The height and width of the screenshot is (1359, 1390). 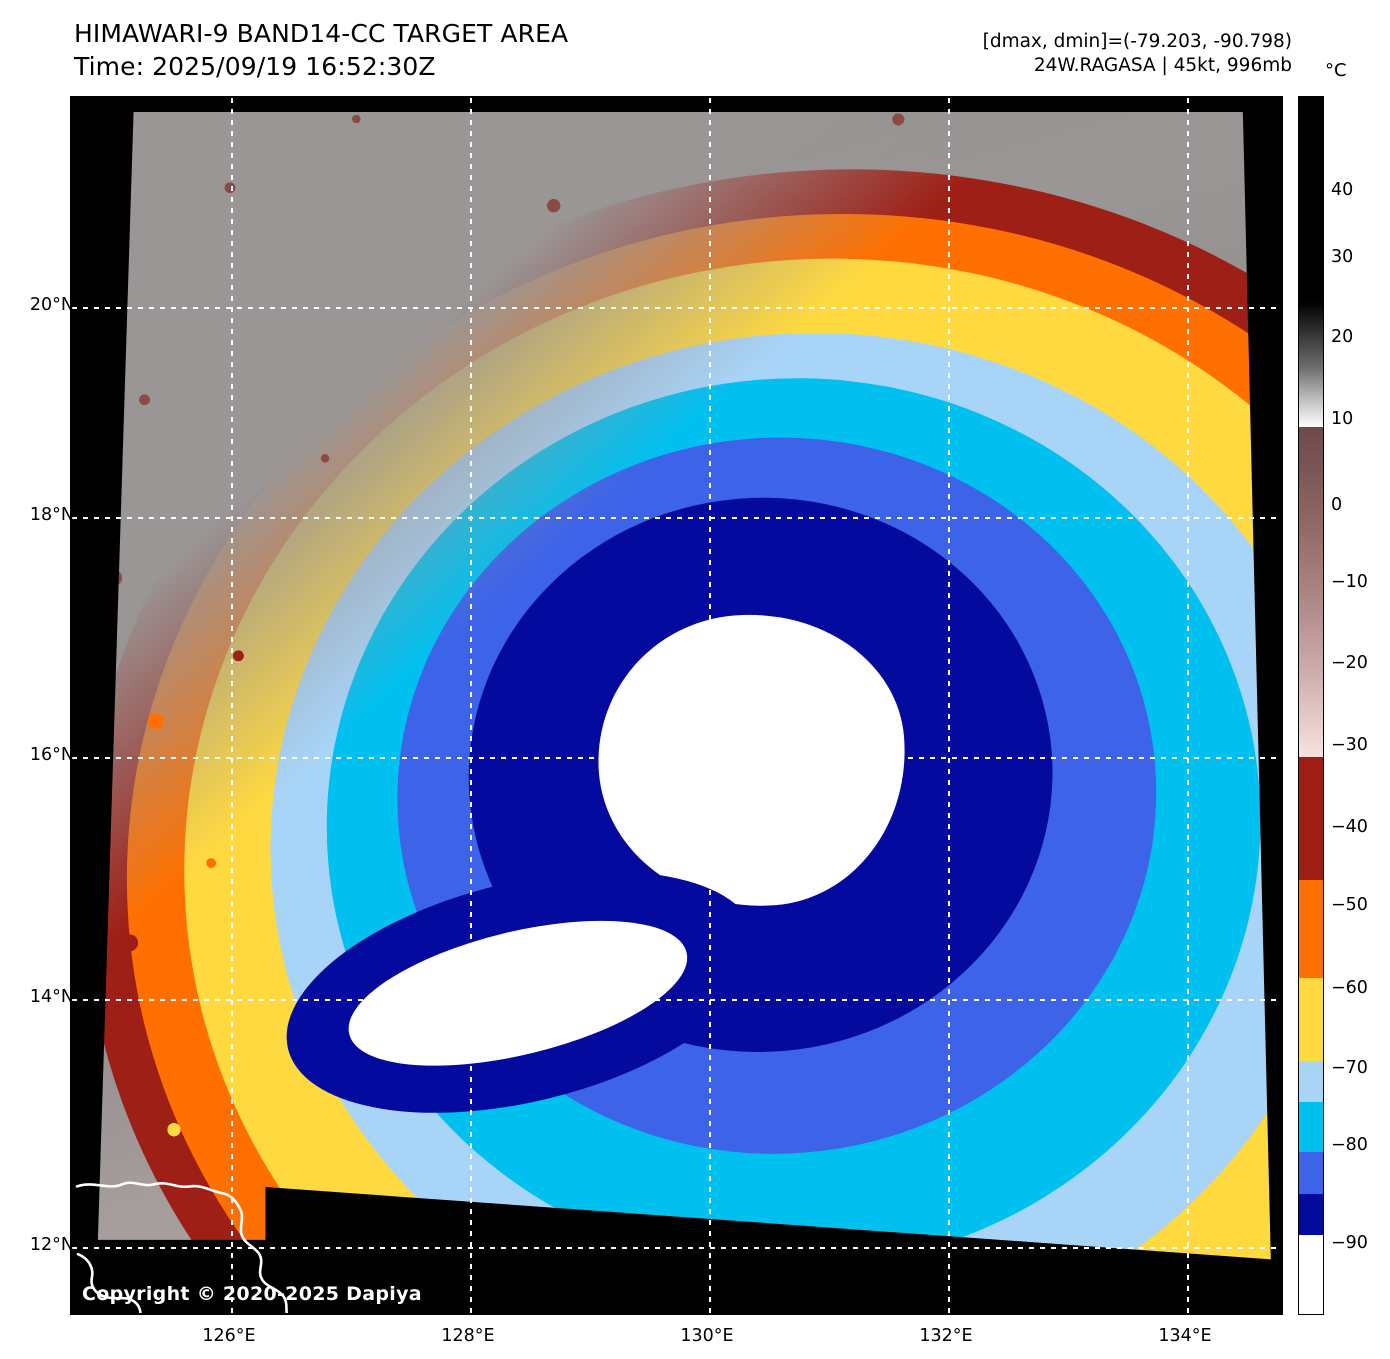 I want to click on cbtick-m90: −90, so click(x=1349, y=1243).